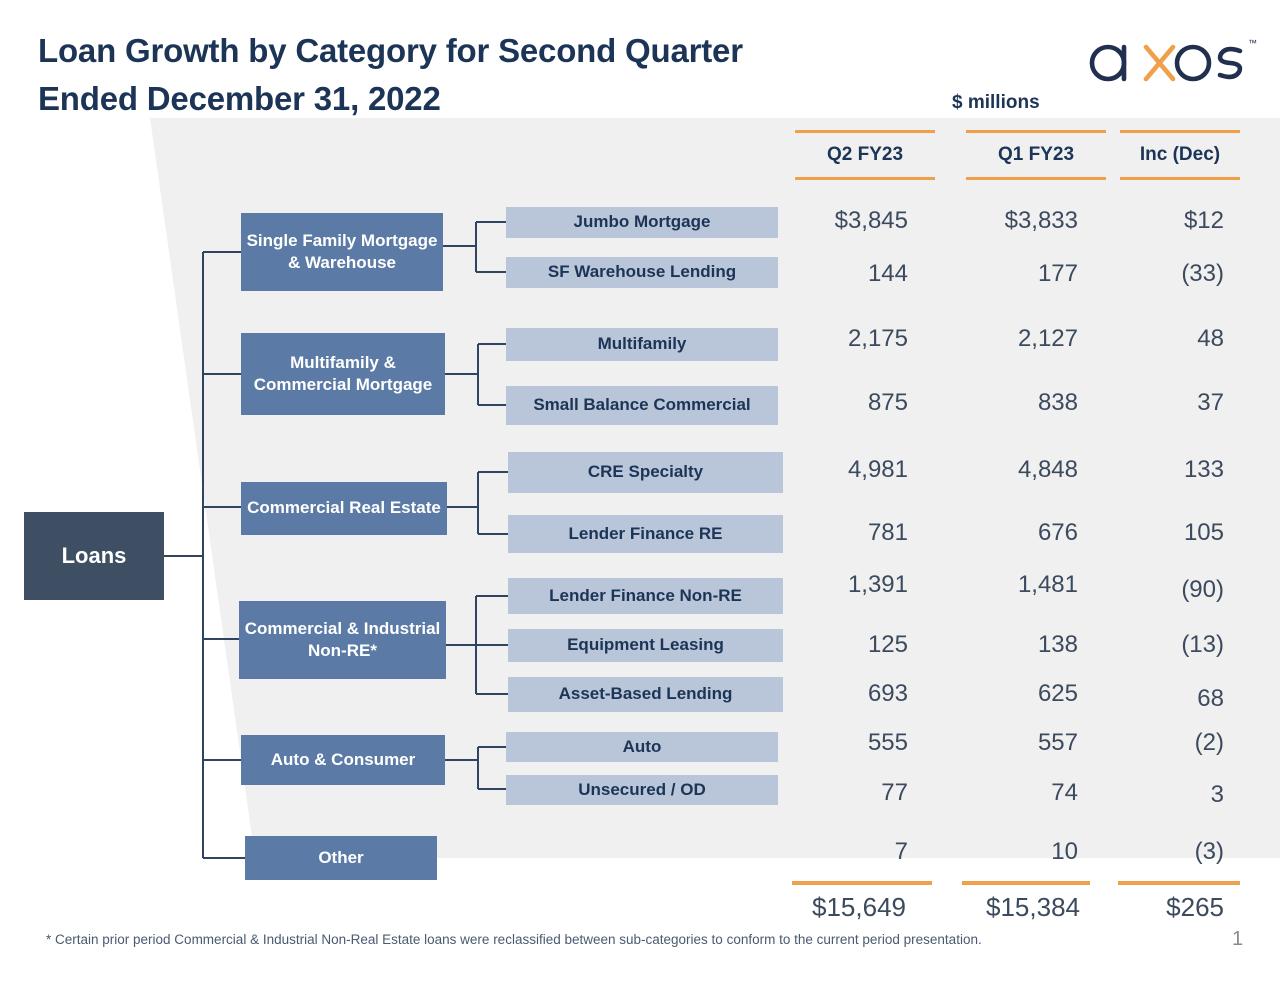 Image resolution: width=1280 pixels, height=989 pixels. Describe the element at coordinates (1047, 338) in the screenshot. I see `value-q1-multifamily: 2,127` at that location.